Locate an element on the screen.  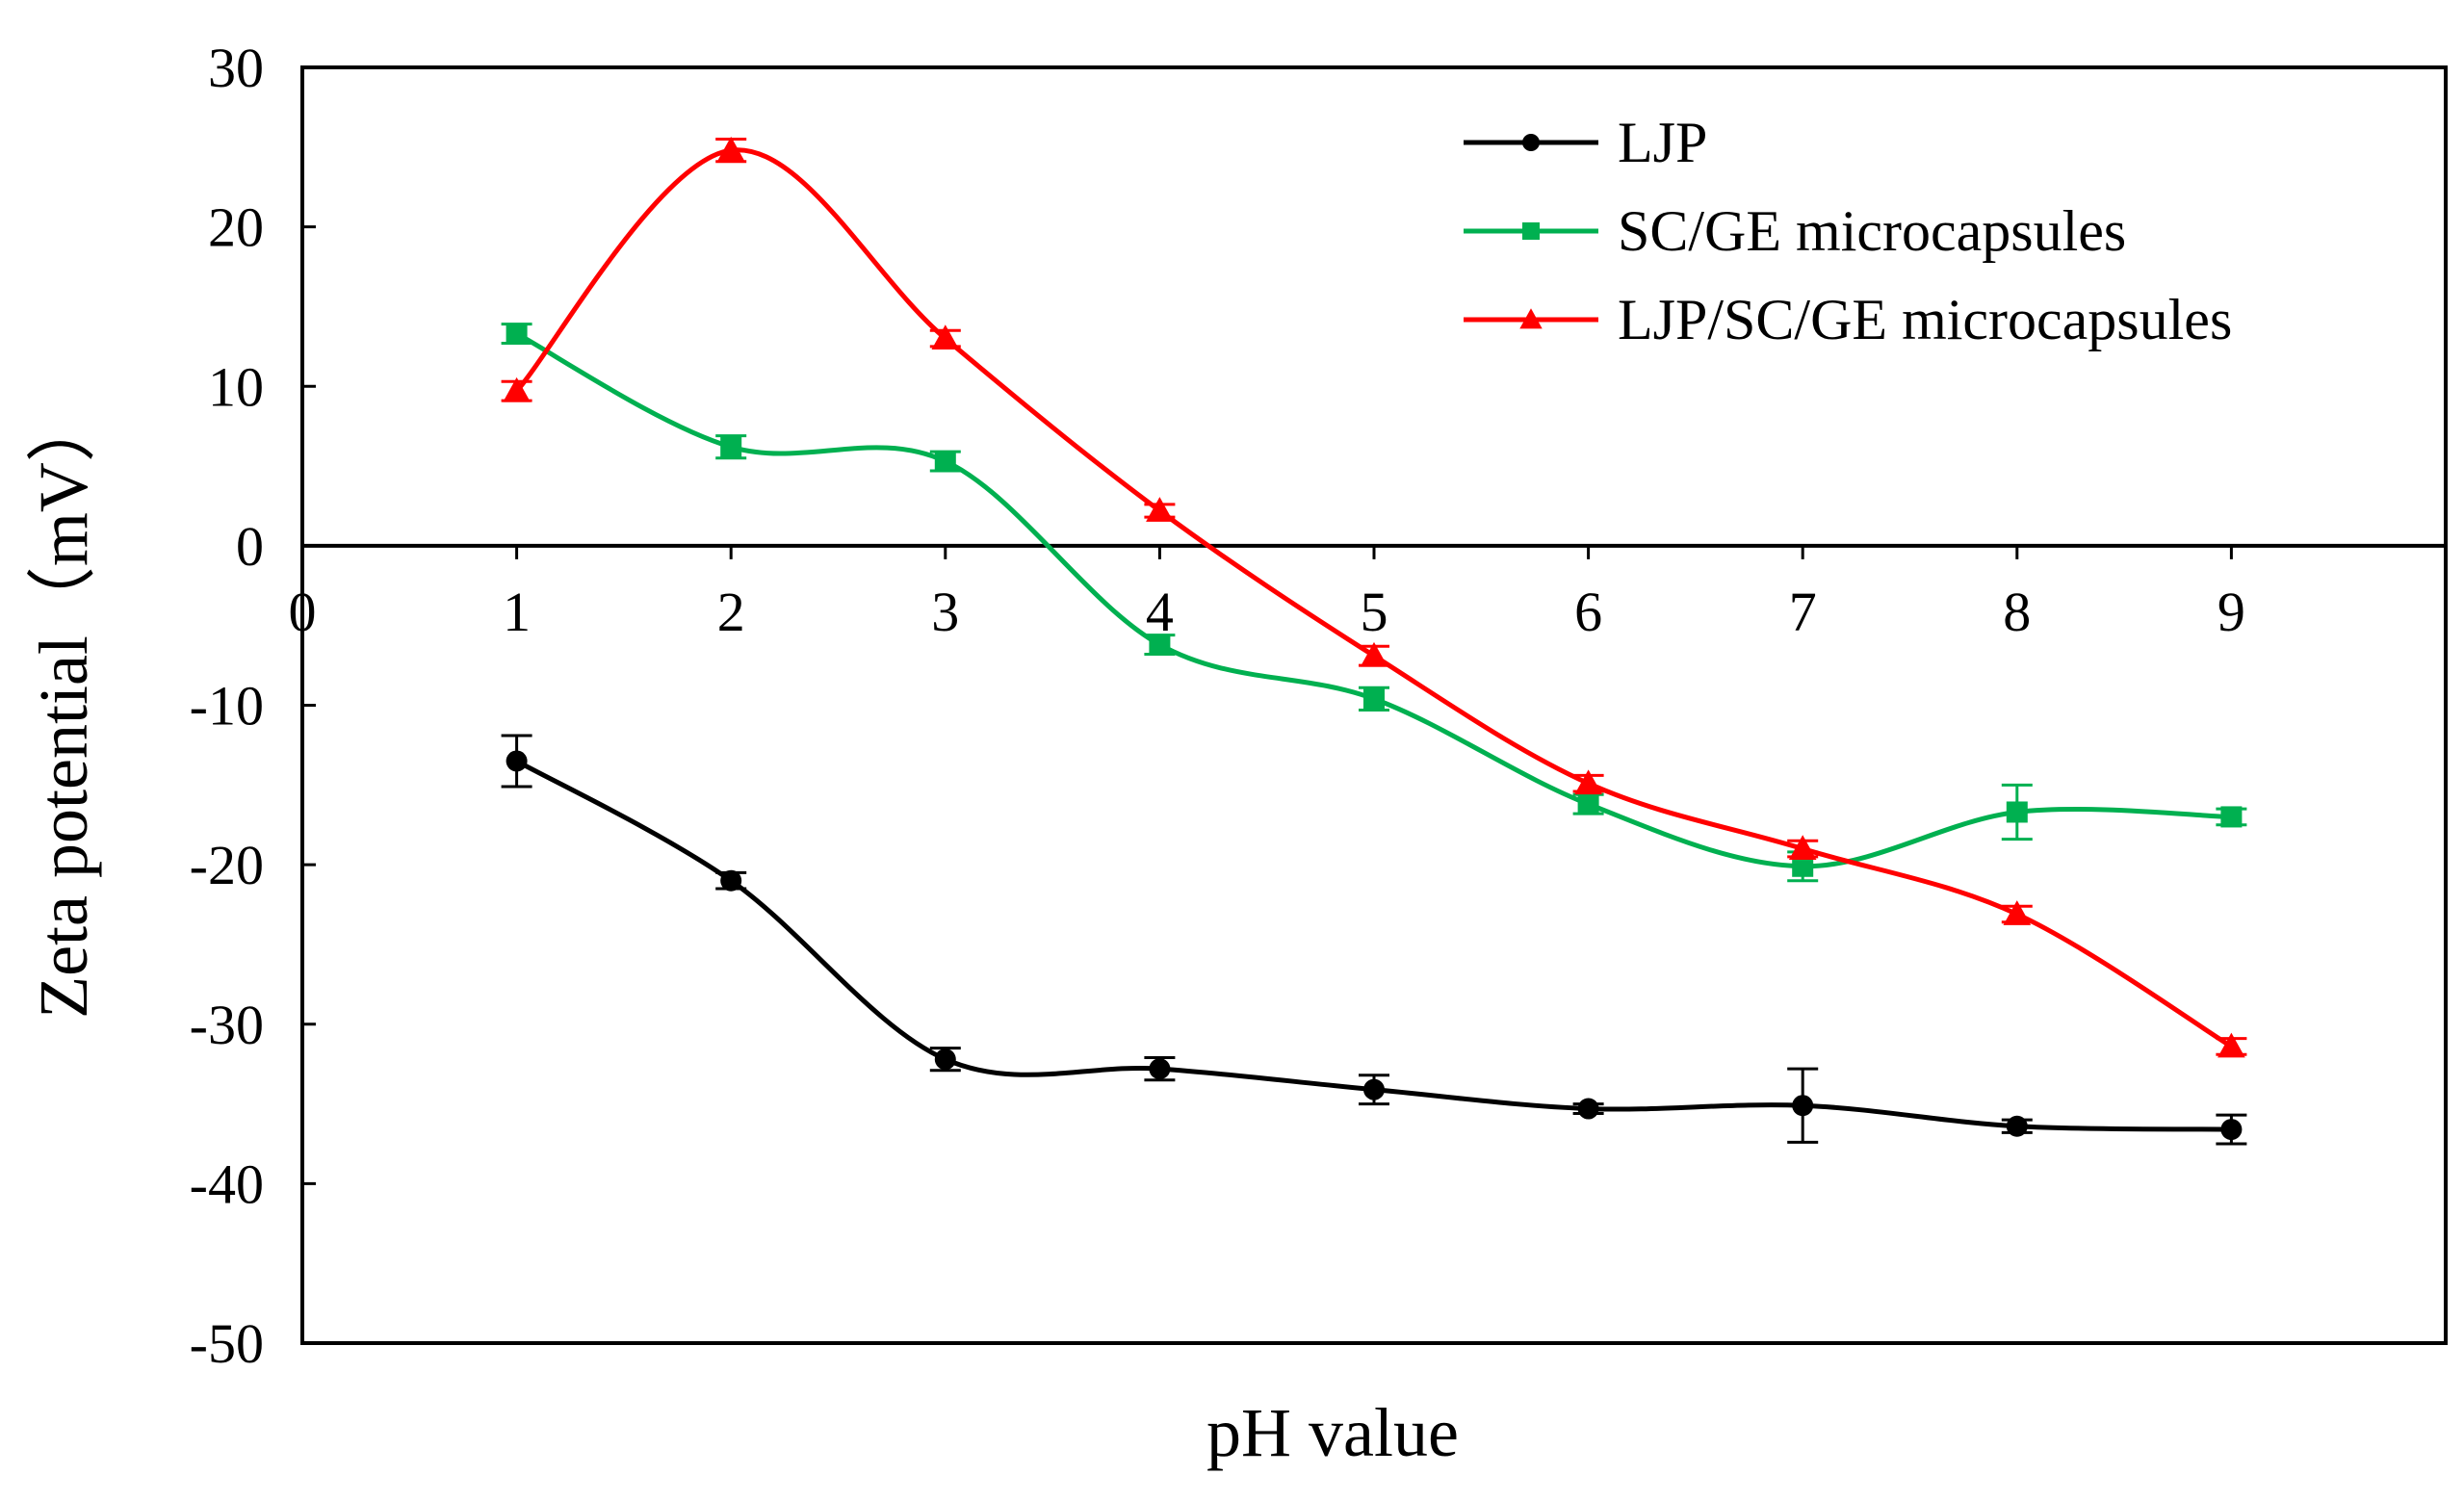
y-tick-label: 10 is located at coordinates (236, 386).